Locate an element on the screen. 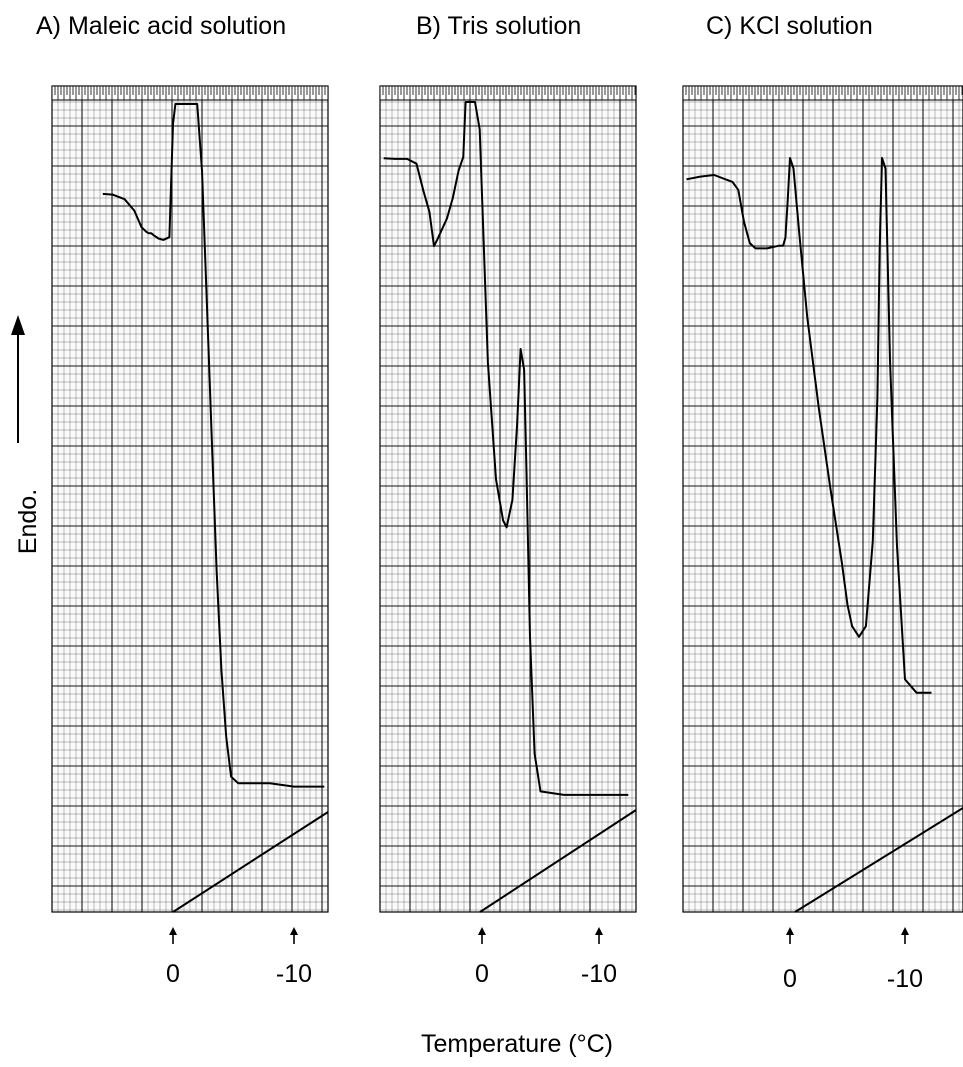  x-axis-label: Temperature (°C) is located at coordinates (517, 1044).